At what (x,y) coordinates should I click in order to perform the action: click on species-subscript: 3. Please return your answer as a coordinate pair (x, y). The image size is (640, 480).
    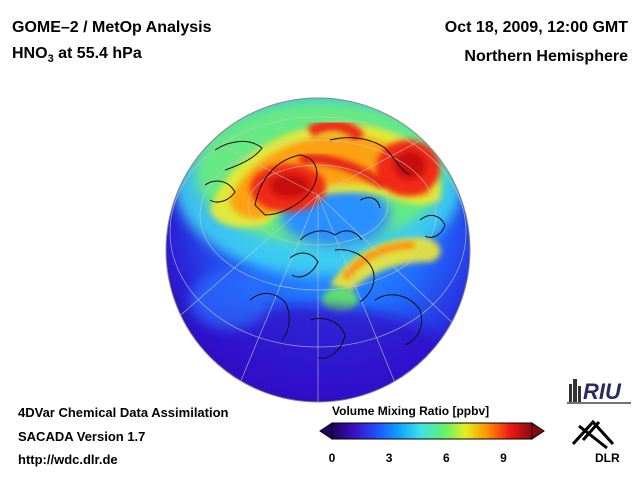
    Looking at the image, I should click on (50, 59).